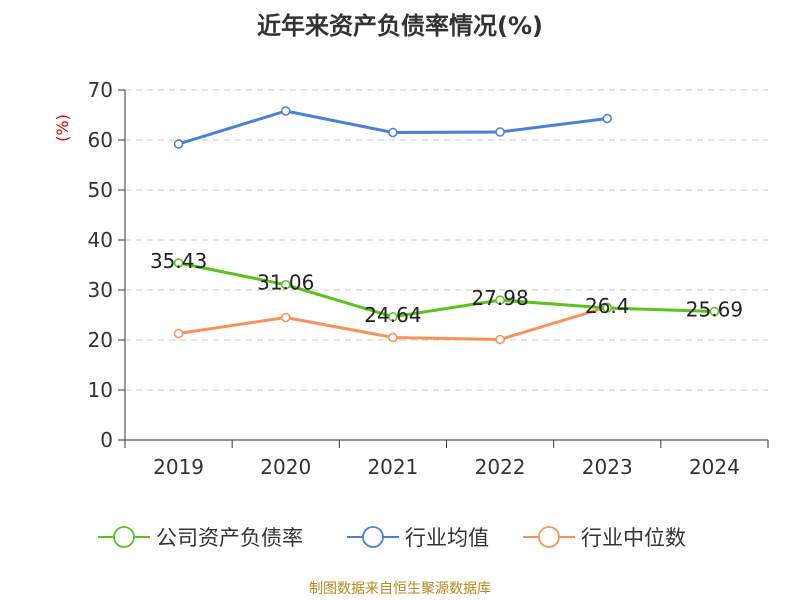 Image resolution: width=800 pixels, height=600 pixels. I want to click on legend: 公司资产负债率 行业均值 行业中位数, so click(392, 538).